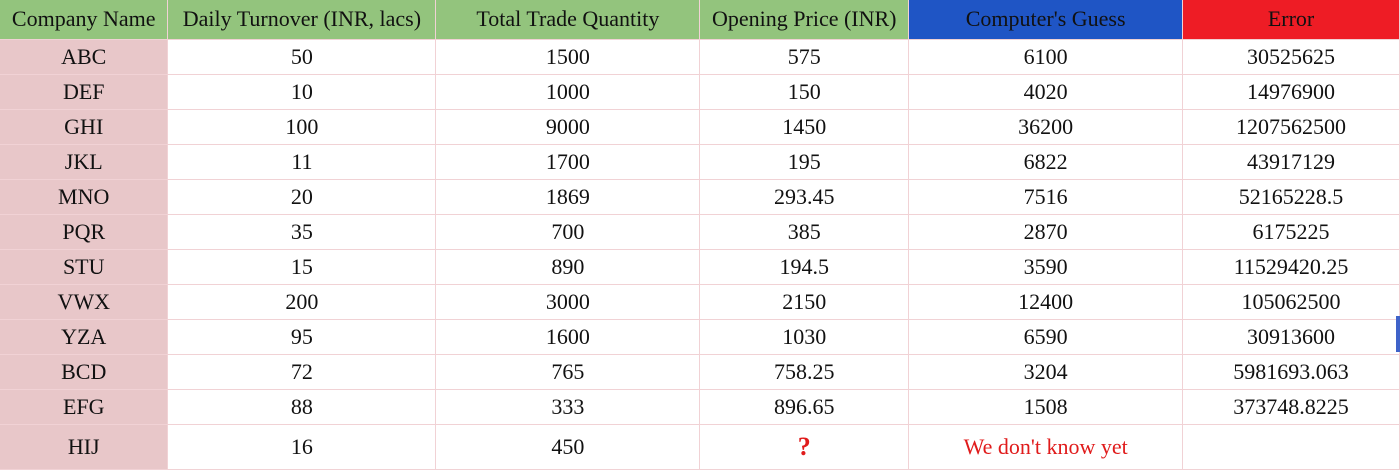  What do you see at coordinates (1291, 57) in the screenshot?
I see `cell-error: 30525625` at bounding box center [1291, 57].